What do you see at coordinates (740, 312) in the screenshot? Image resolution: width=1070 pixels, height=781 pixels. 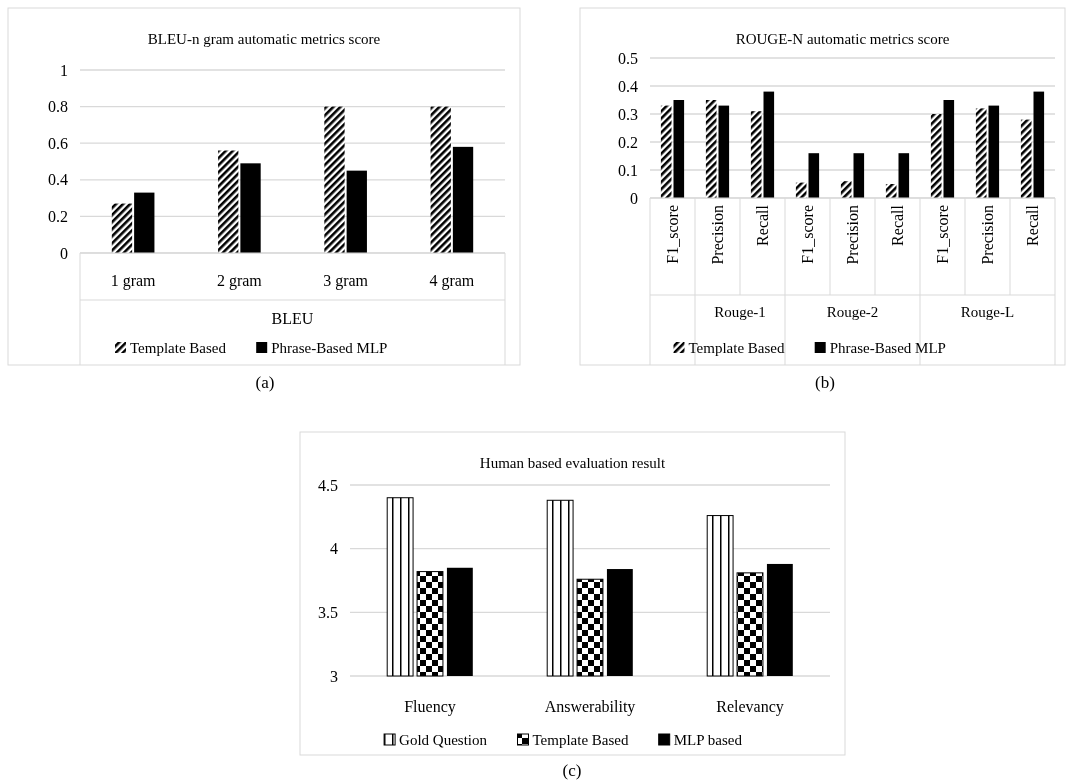 I see `text: Rouge-1` at bounding box center [740, 312].